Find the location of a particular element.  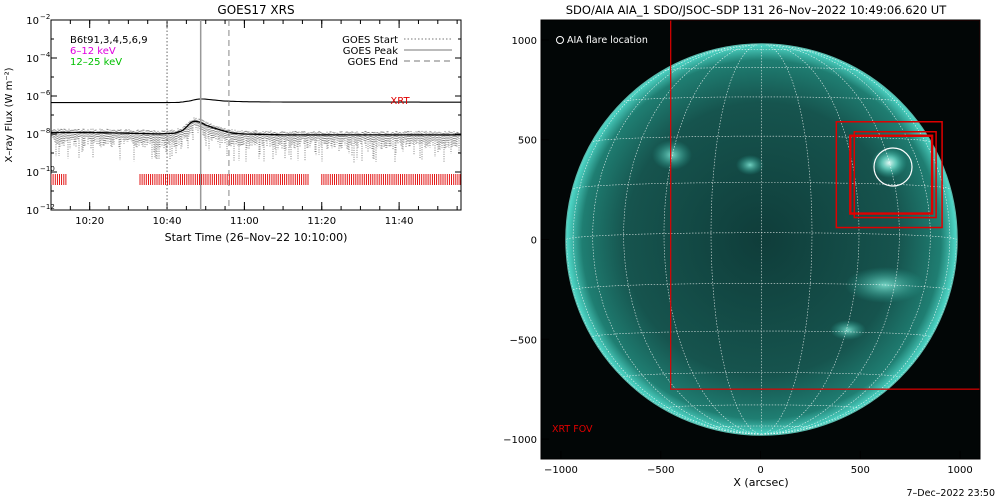

goes-low-channel-noise is located at coordinates (255, 140).